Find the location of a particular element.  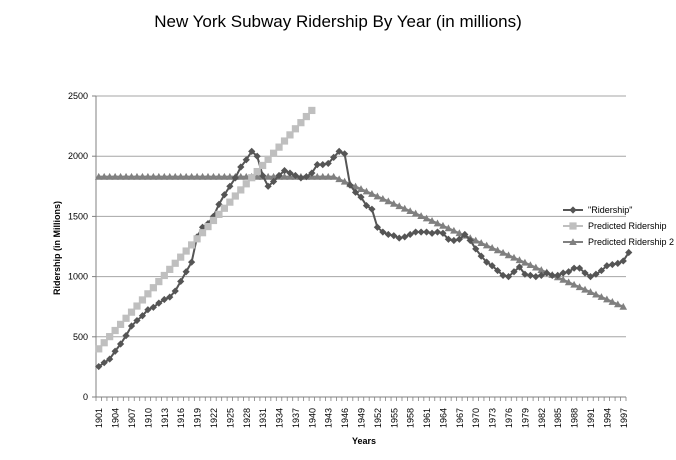

legend-label: Predicted Ridership is located at coordinates (627, 226).